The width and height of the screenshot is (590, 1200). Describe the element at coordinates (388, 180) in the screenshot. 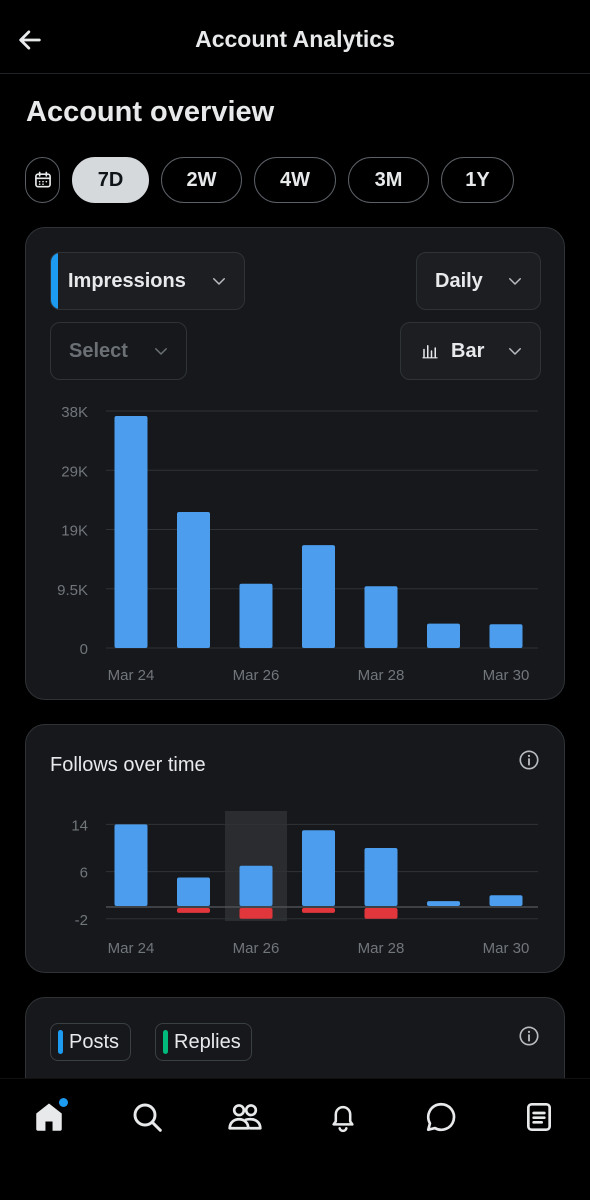

I see `range-3m: 3M` at that location.